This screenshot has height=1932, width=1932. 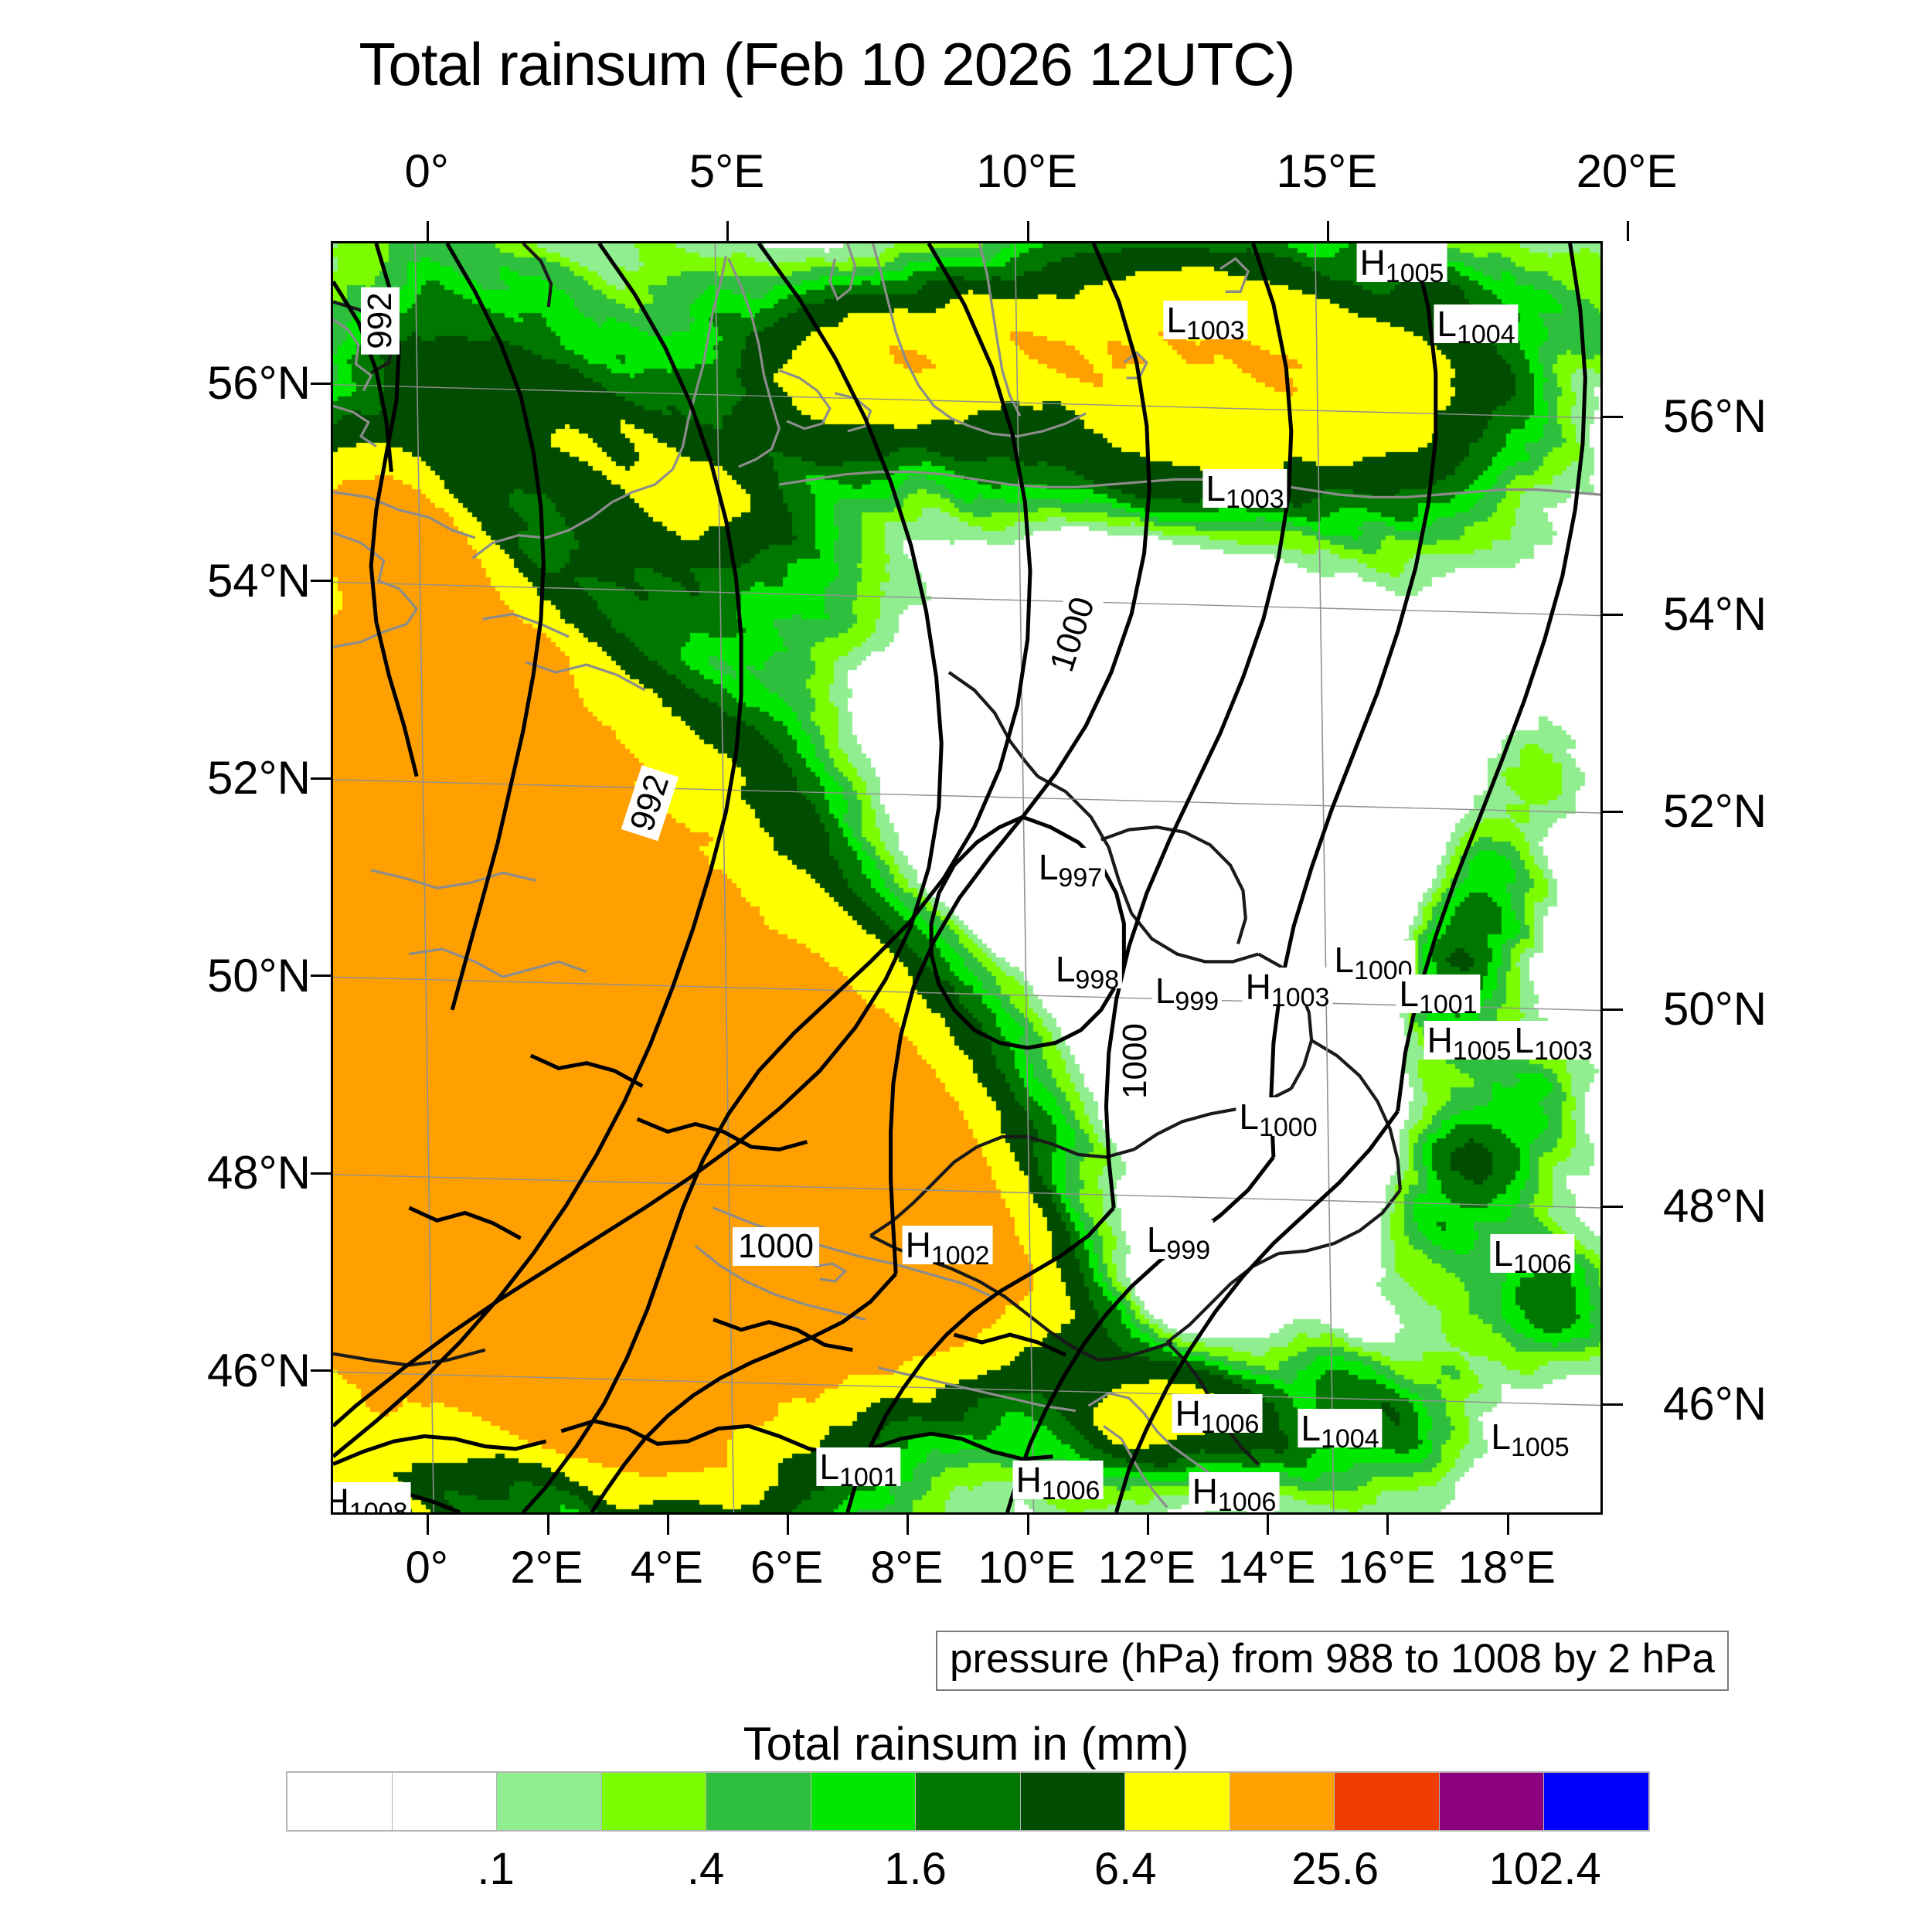 What do you see at coordinates (1335, 1869) in the screenshot?
I see `colorbar-tick-label: 25.6` at bounding box center [1335, 1869].